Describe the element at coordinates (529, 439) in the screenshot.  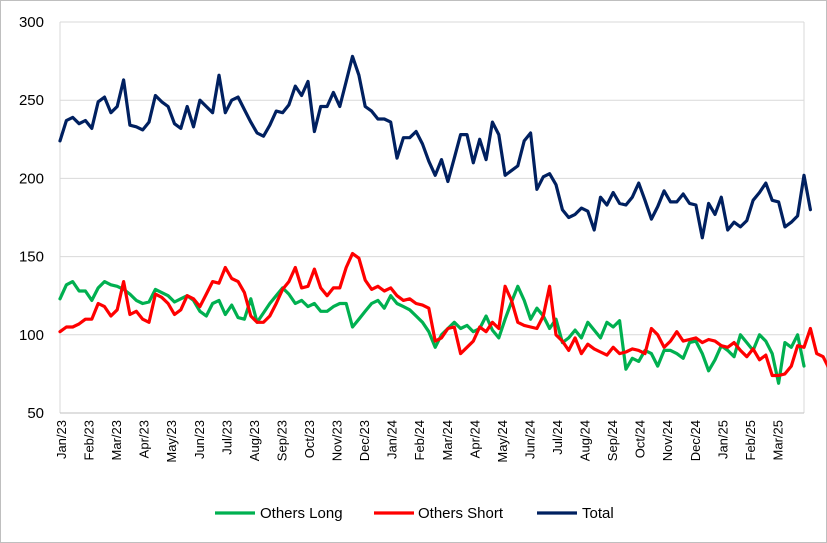
I see `x-tick-label: Jun/24` at that location.